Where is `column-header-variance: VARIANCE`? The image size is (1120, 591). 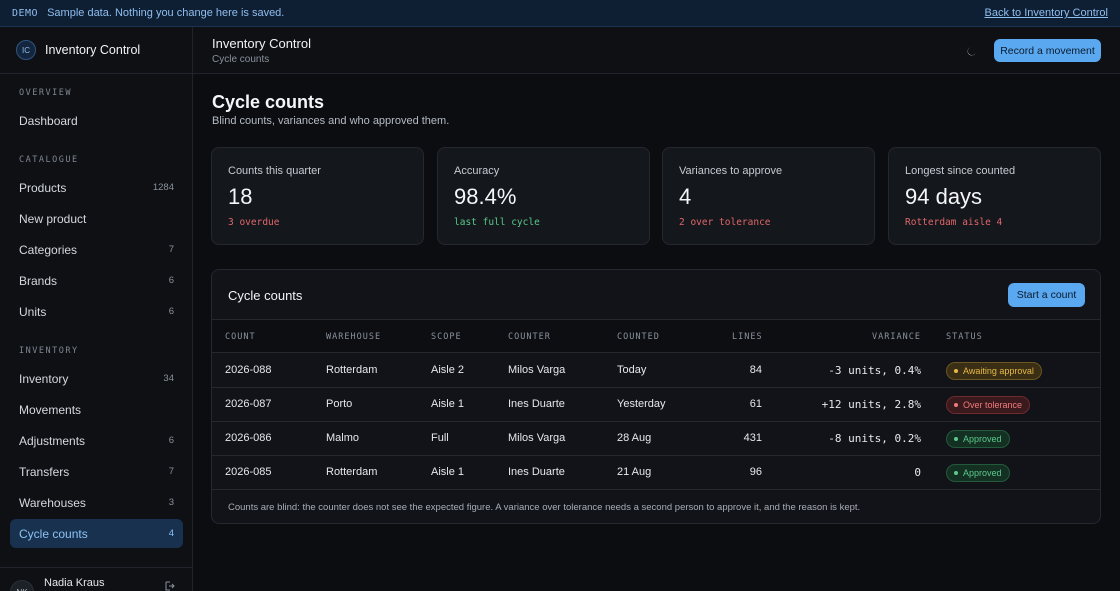
column-header-variance: VARIANCE is located at coordinates (896, 337).